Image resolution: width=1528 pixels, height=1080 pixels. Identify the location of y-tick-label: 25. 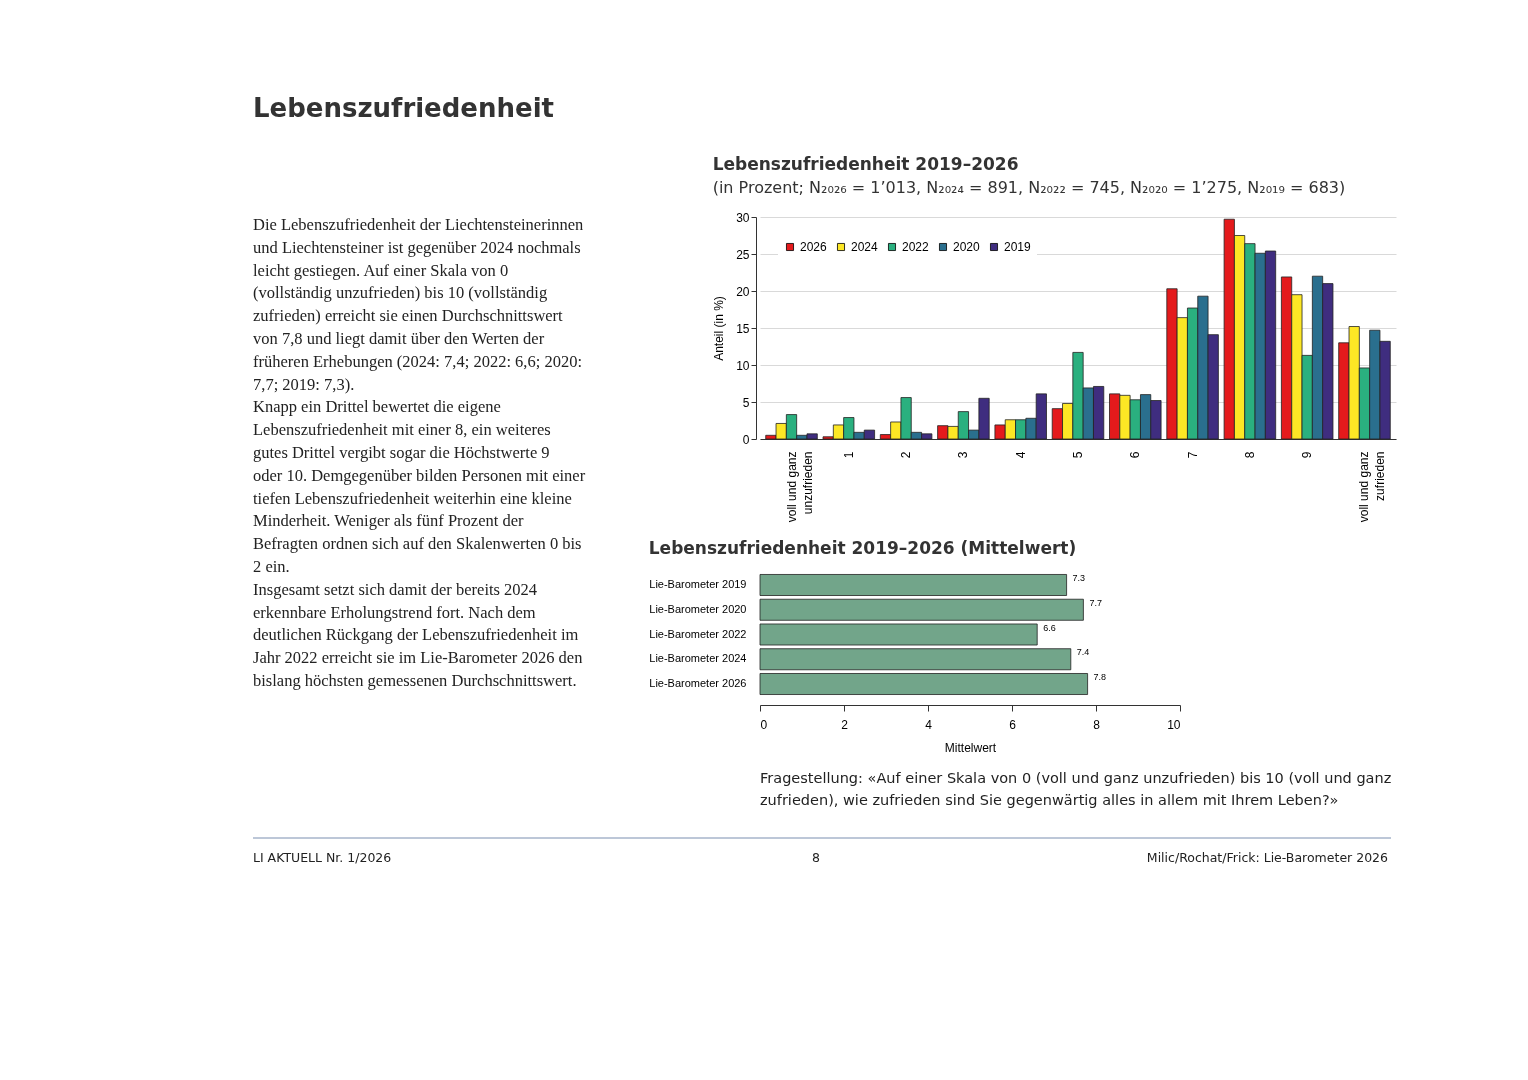
(743, 254).